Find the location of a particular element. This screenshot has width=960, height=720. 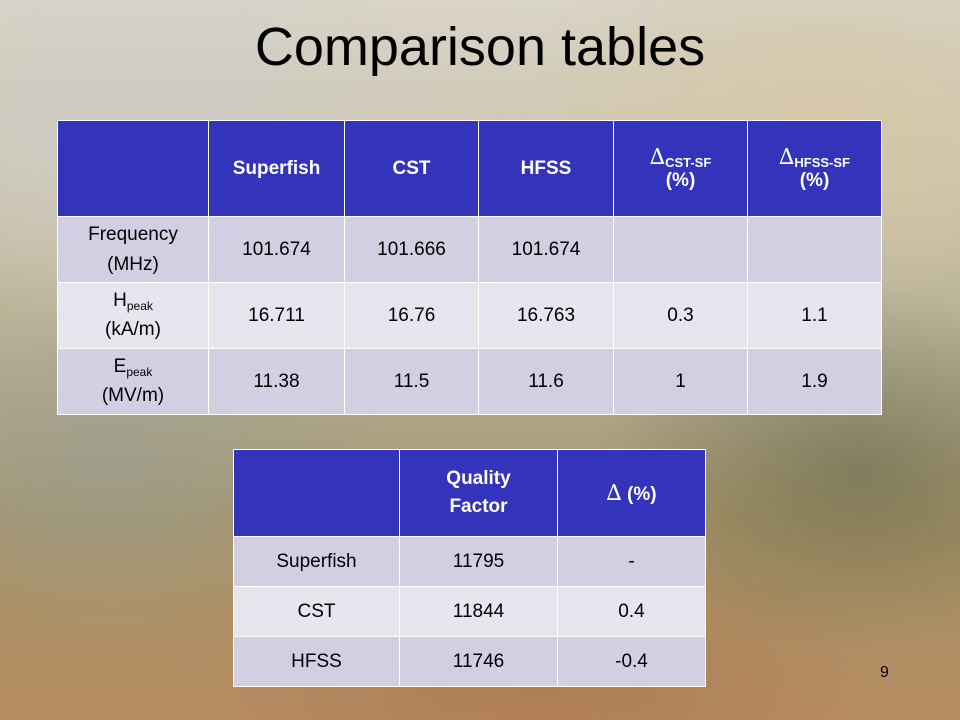

table-row-frequency: Frequency (MHz) 101.674 101.666 101.674 is located at coordinates (469, 249).